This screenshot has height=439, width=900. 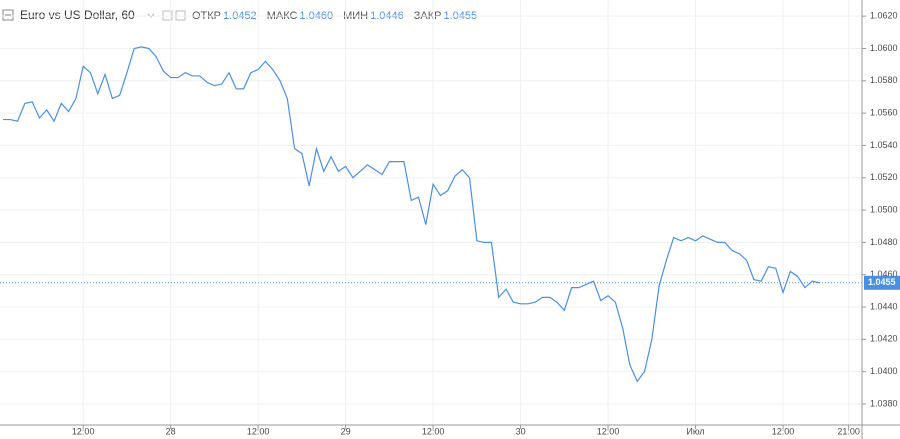 I want to click on y-tick-label: 1.0560, so click(x=884, y=112).